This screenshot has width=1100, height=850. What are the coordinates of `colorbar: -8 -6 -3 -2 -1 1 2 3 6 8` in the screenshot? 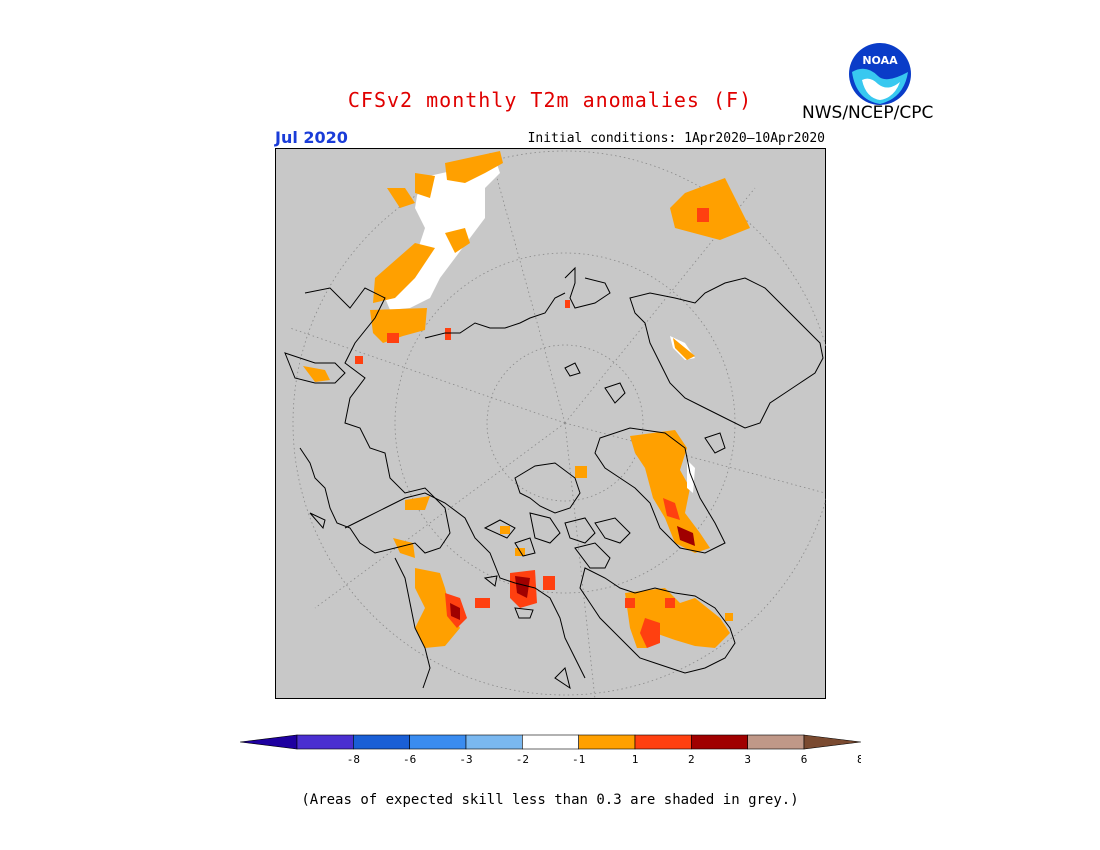 It's located at (550, 750).